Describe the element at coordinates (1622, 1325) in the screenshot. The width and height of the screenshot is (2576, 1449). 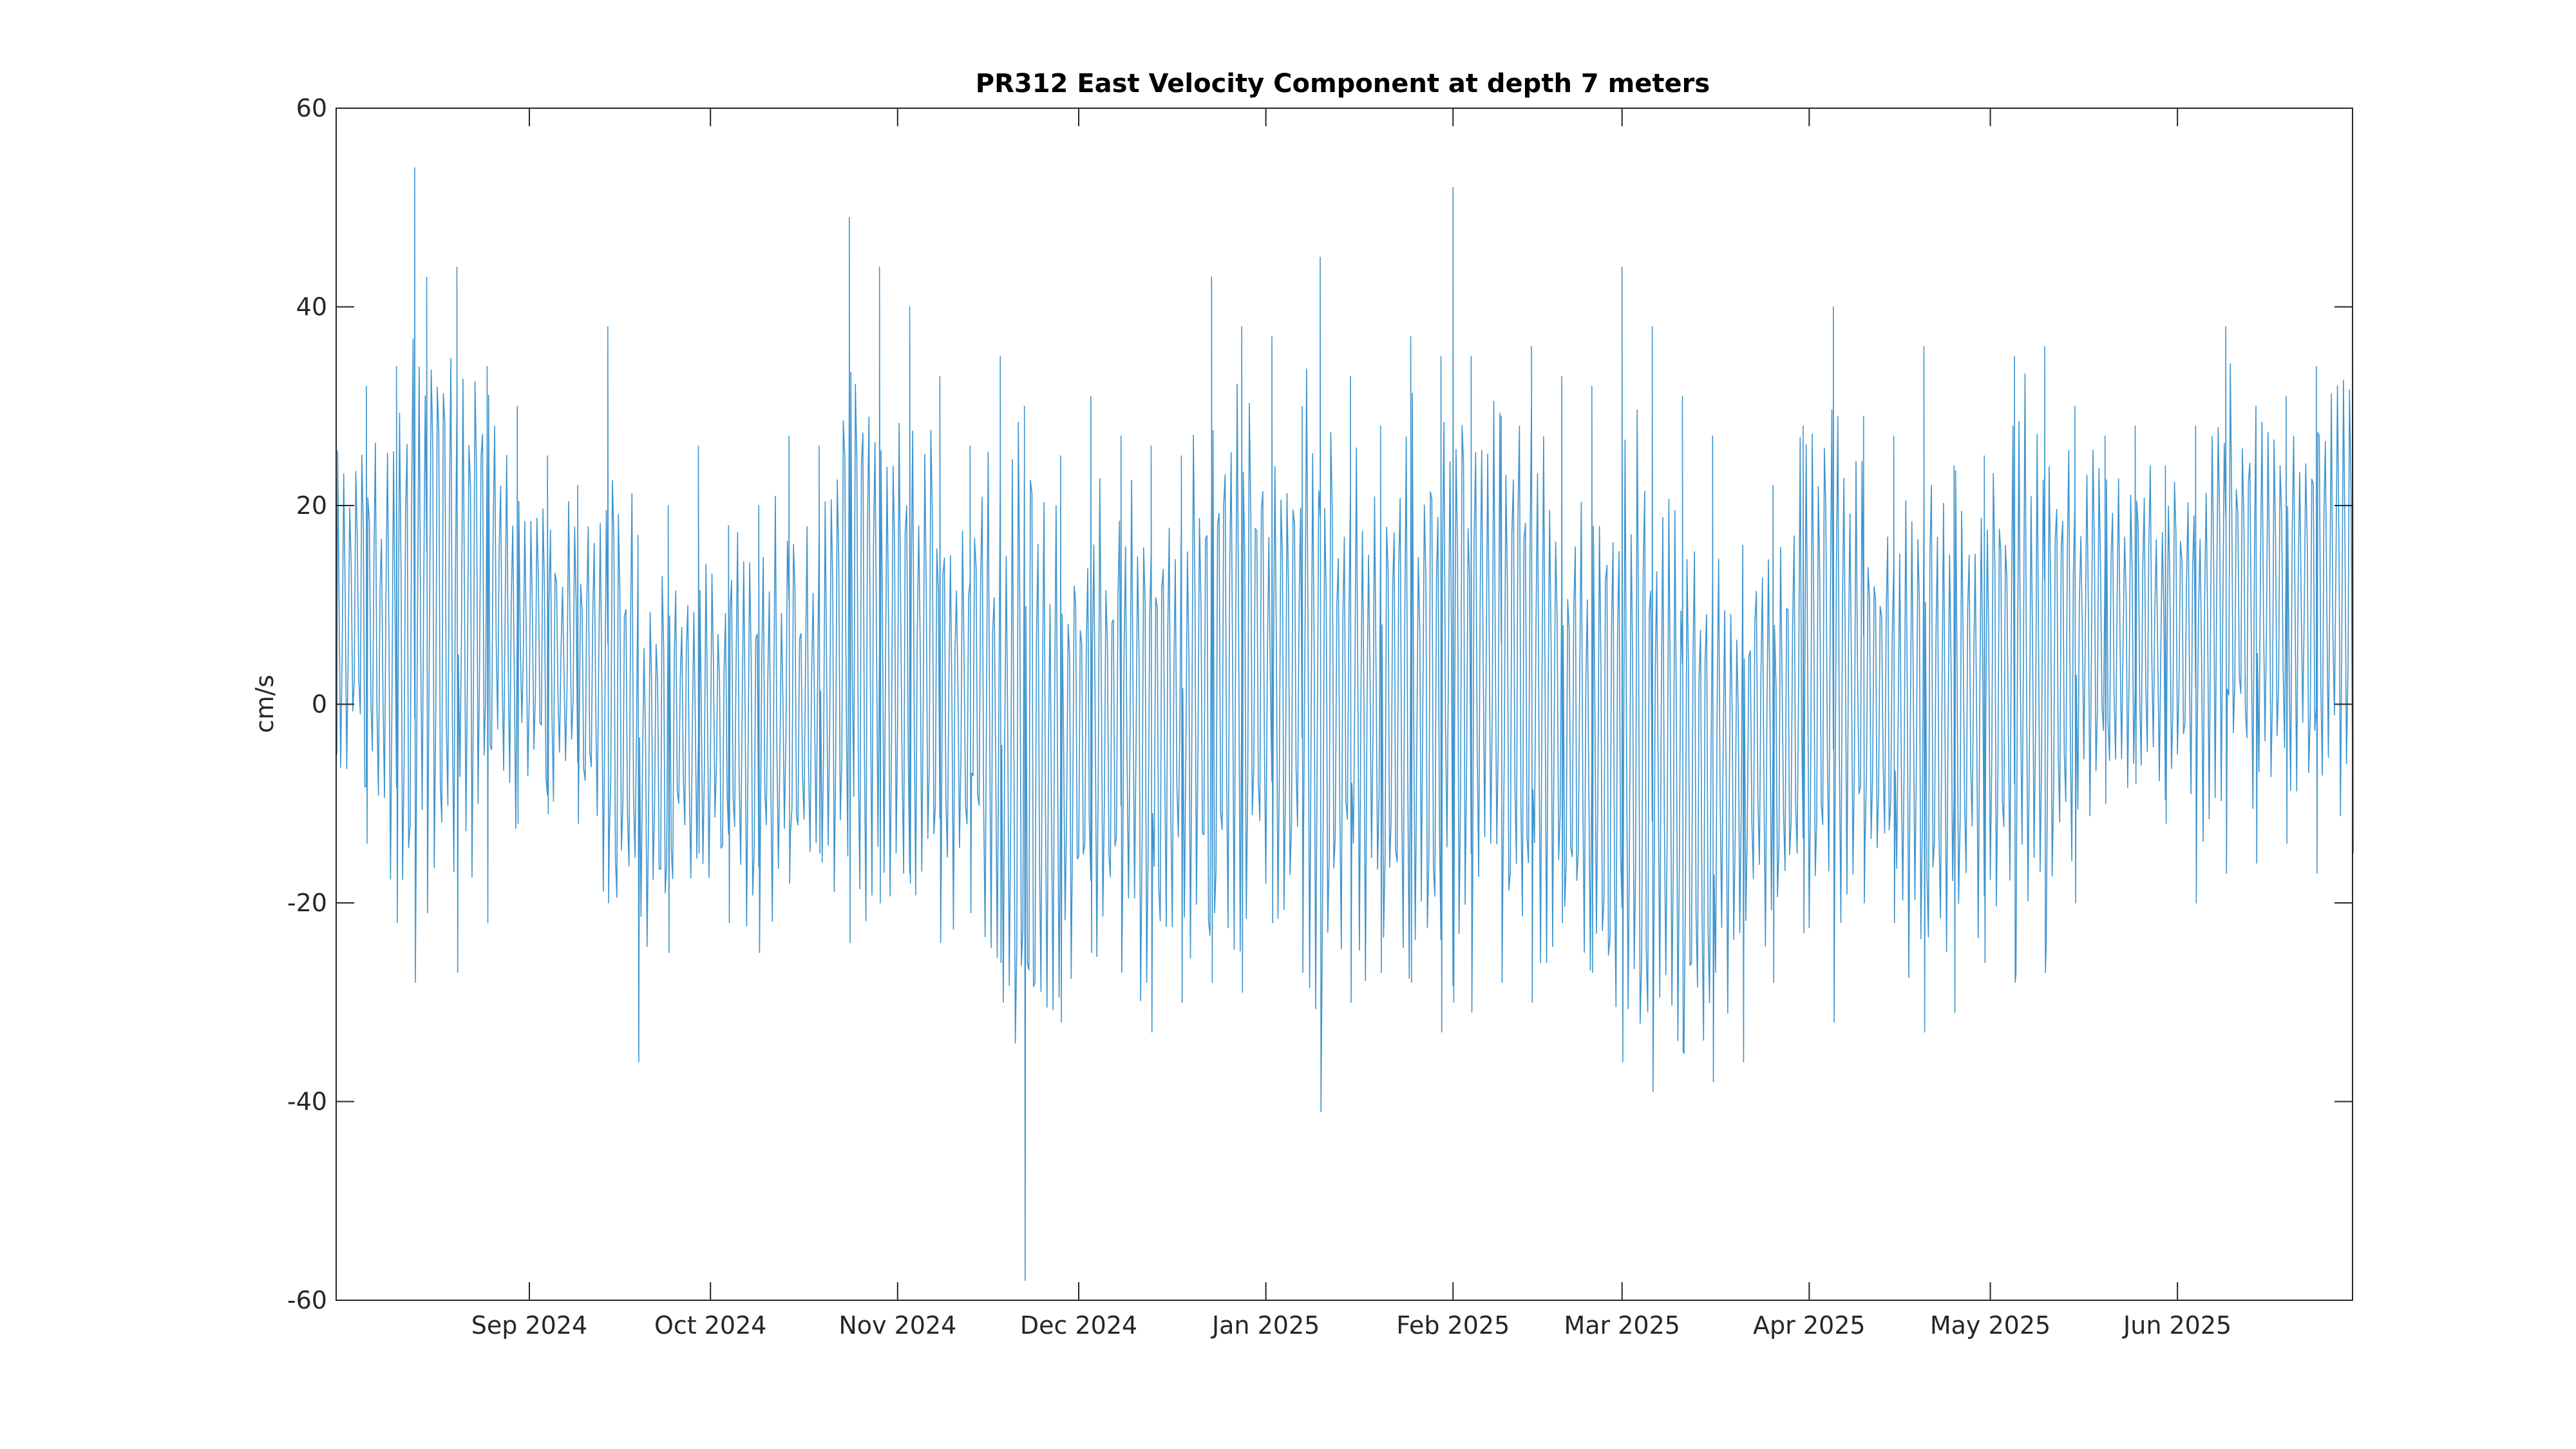
I see `x-tick-label: Mar 2025` at that location.